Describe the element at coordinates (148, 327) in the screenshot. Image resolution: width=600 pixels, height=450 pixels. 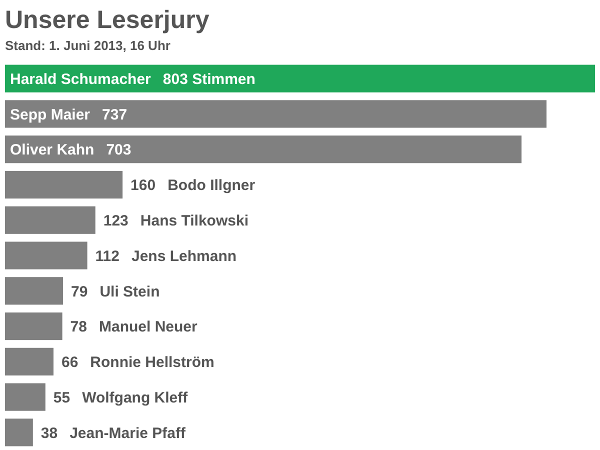
I see `y-tick-label: Manuel Neuer` at that location.